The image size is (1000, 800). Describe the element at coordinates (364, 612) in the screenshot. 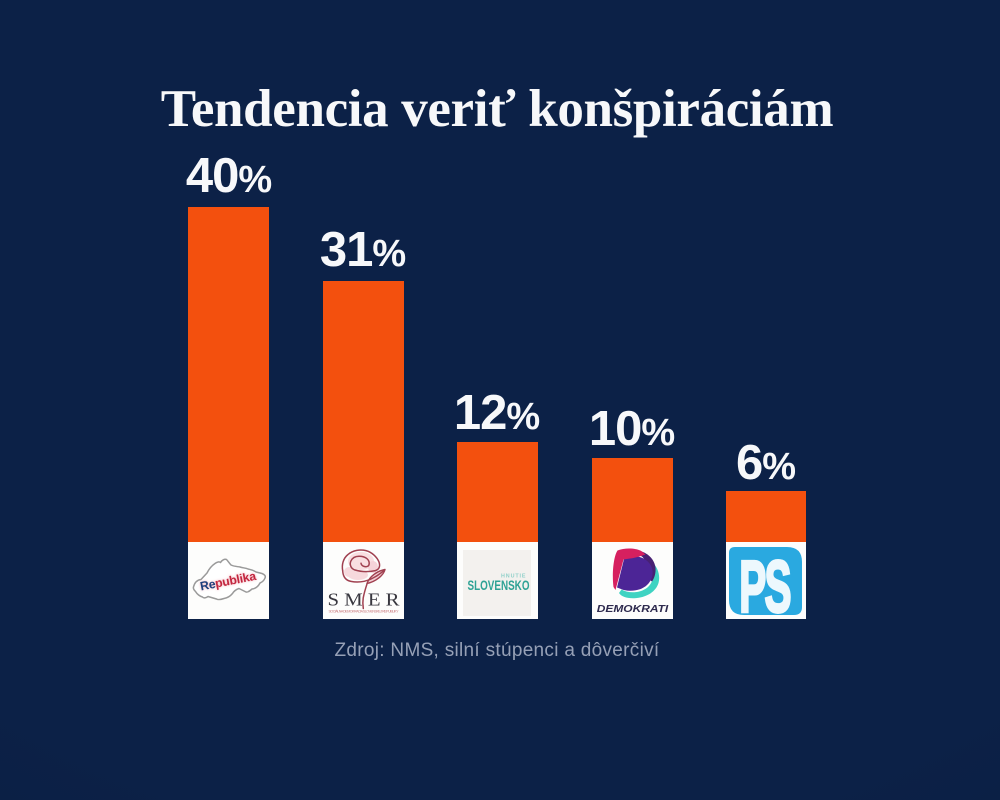

I see `svg-text:SOCIÁLNA DEMOKRACIA SLOVENSKEJ: SOCIÁLNA DEMOKRACIA SLOVENSKEJ REPUBLIKY` at that location.